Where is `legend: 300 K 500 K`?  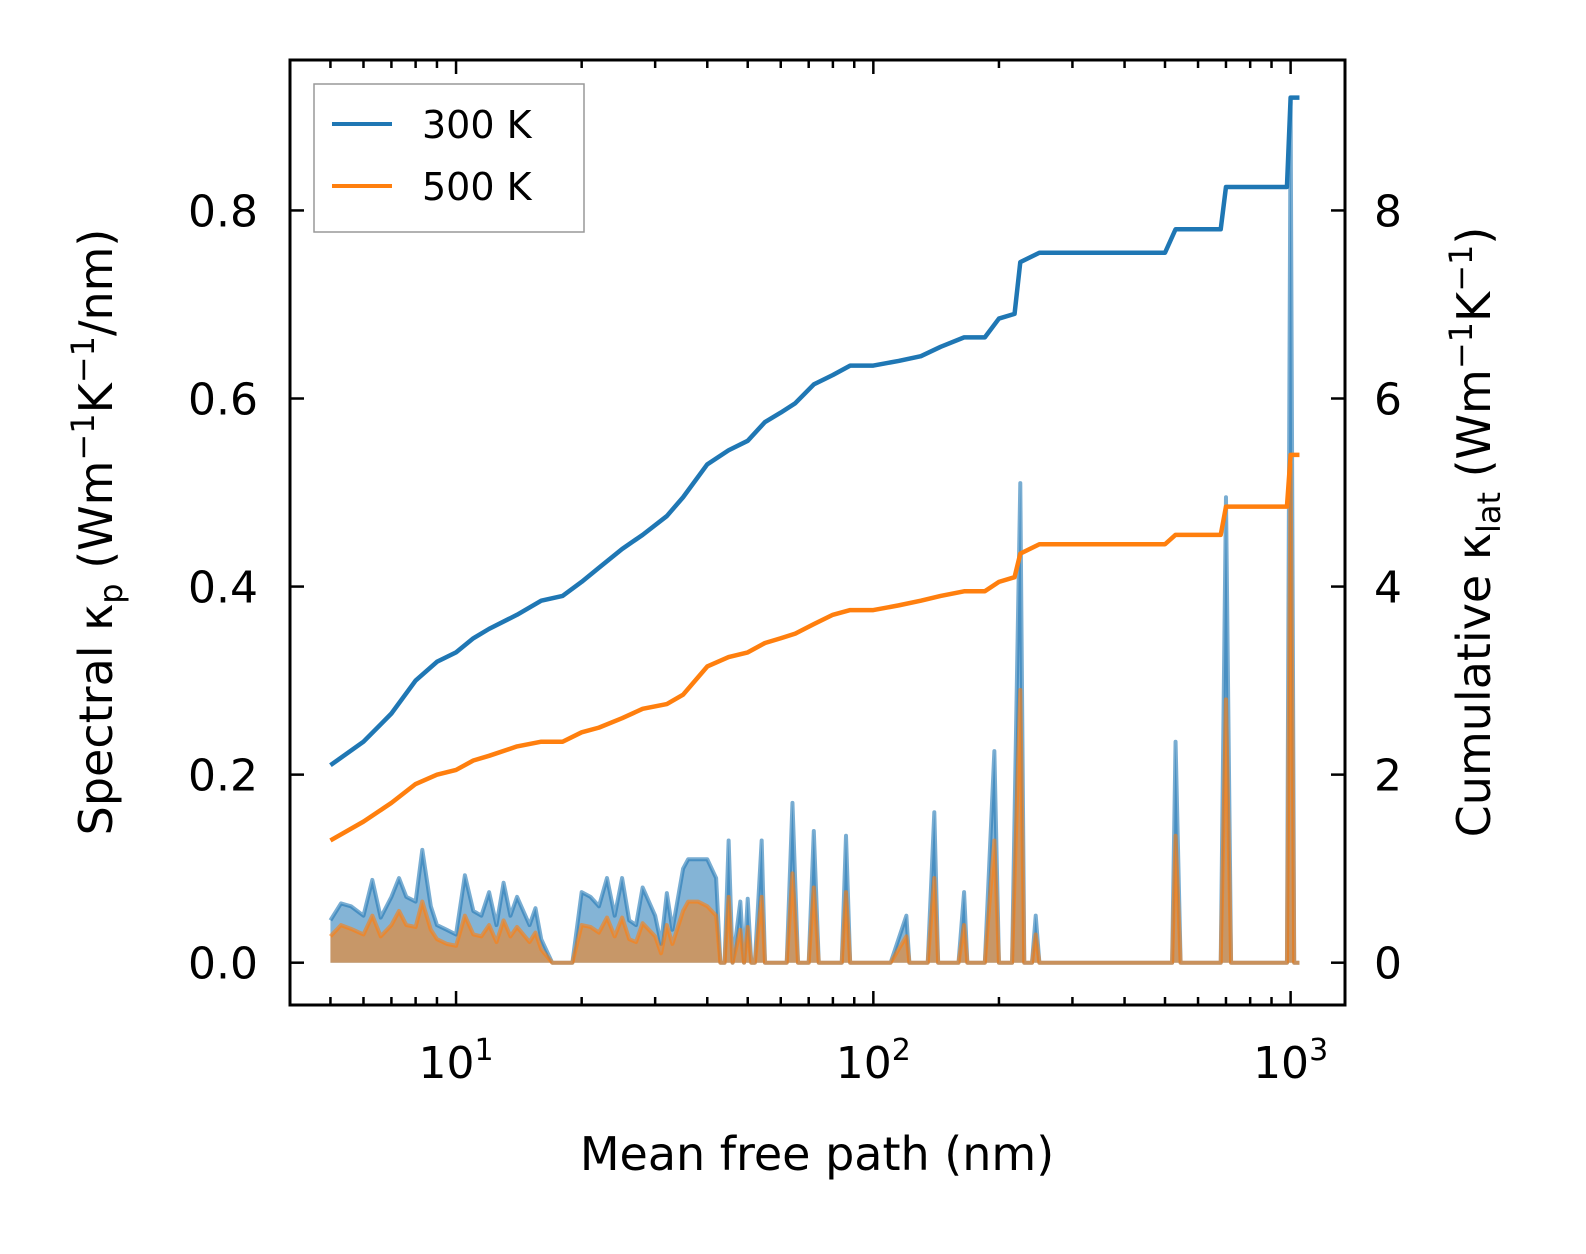 legend: 300 K 500 K is located at coordinates (449, 158).